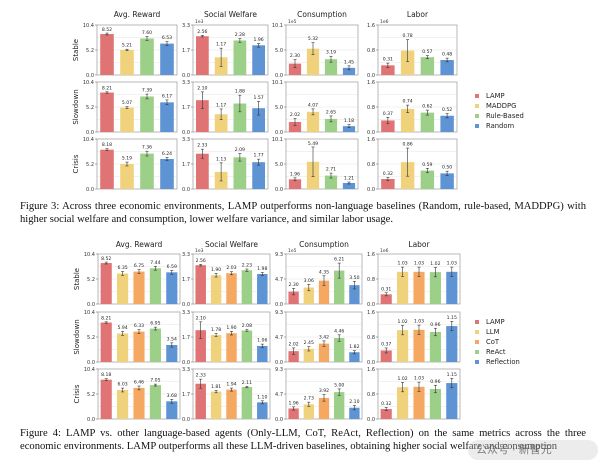 This screenshot has height=460, width=600. Describe the element at coordinates (202, 146) in the screenshot. I see `data-label: 2.33` at that location.